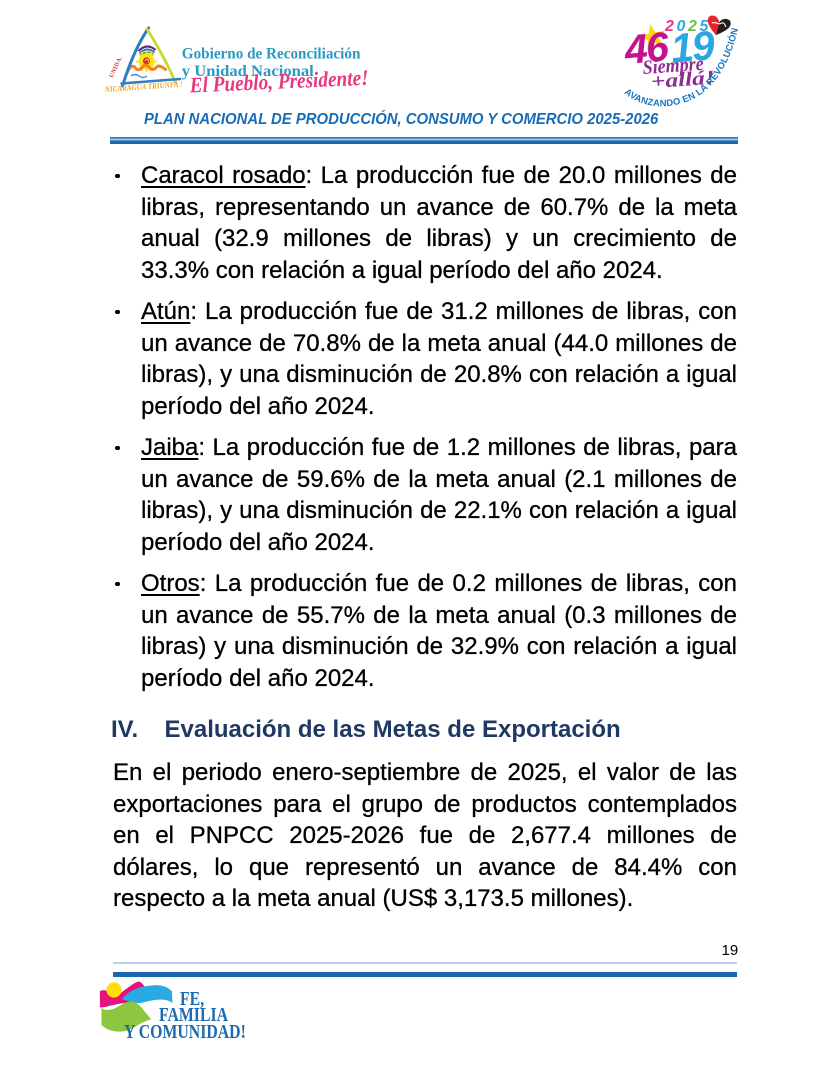  What do you see at coordinates (143, 87) in the screenshot?
I see `svg-text: NICARAGUA TRIUNFA !` at bounding box center [143, 87].